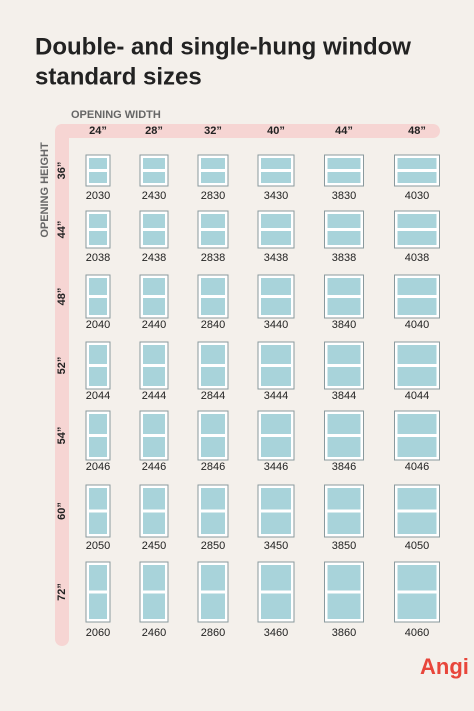 The width and height of the screenshot is (474, 711). I want to click on size-code: 4030, so click(417, 196).